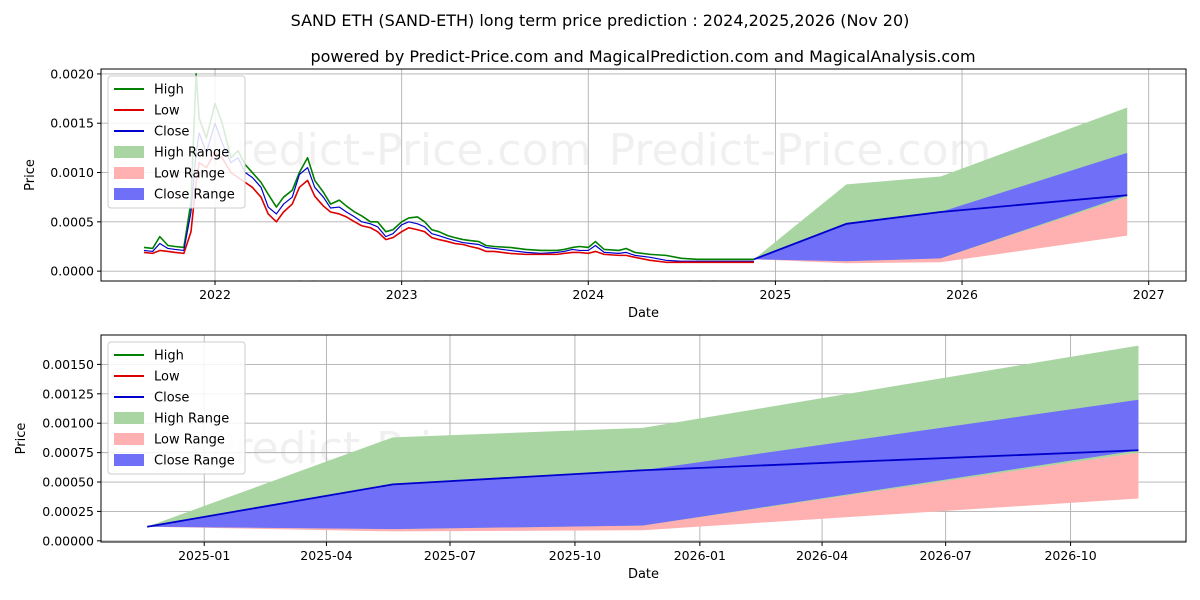 This screenshot has width=1200, height=600. I want to click on x-tick-label: 2025-07, so click(450, 555).